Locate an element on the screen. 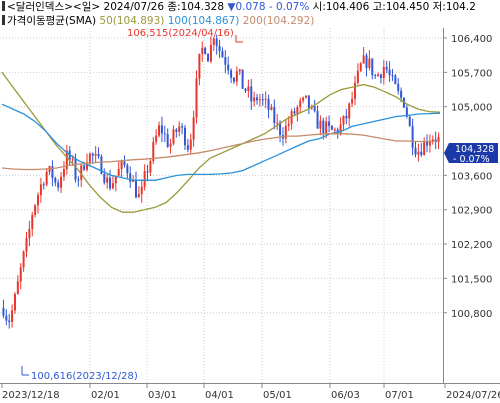 This screenshot has height=403, width=500. open-value: 104.406 is located at coordinates (347, 7).